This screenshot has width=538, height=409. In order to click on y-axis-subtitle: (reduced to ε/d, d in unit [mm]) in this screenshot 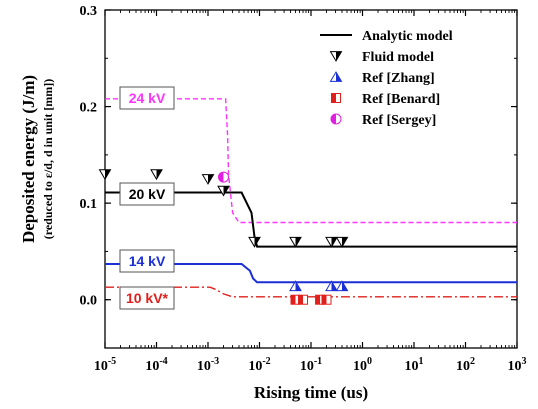, I will do `click(48, 159)`.